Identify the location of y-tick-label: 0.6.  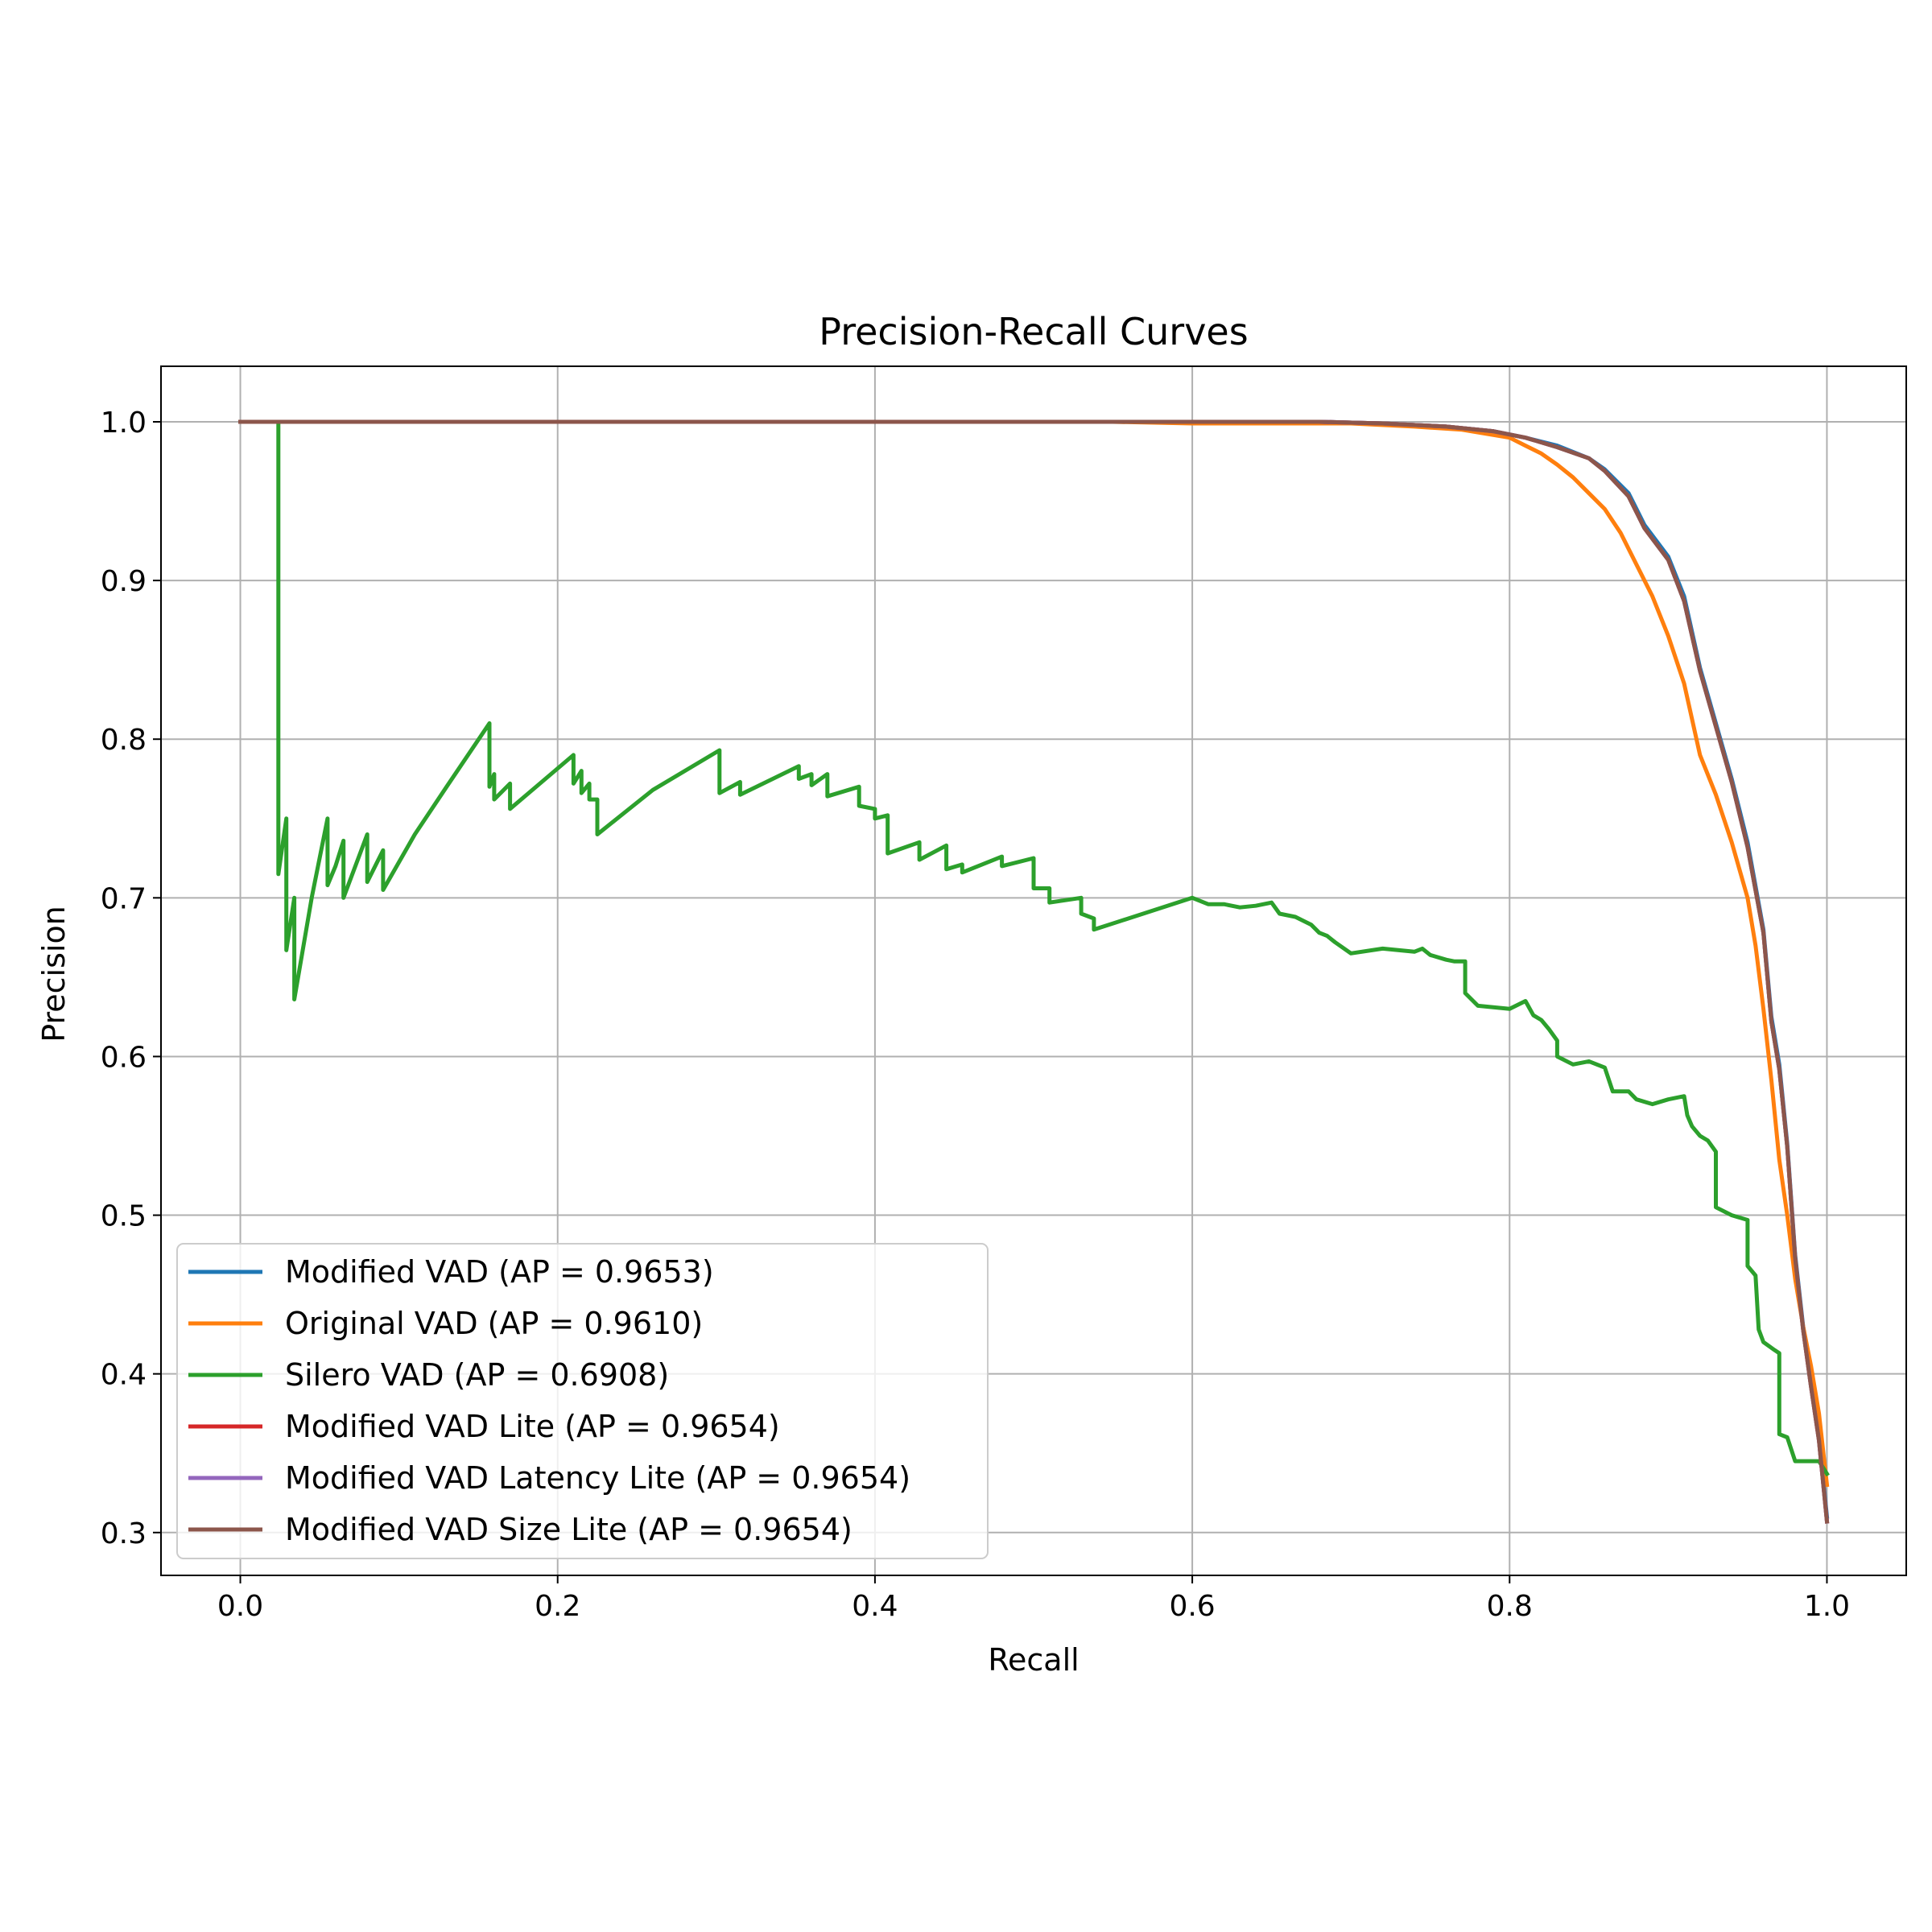
(124, 1057).